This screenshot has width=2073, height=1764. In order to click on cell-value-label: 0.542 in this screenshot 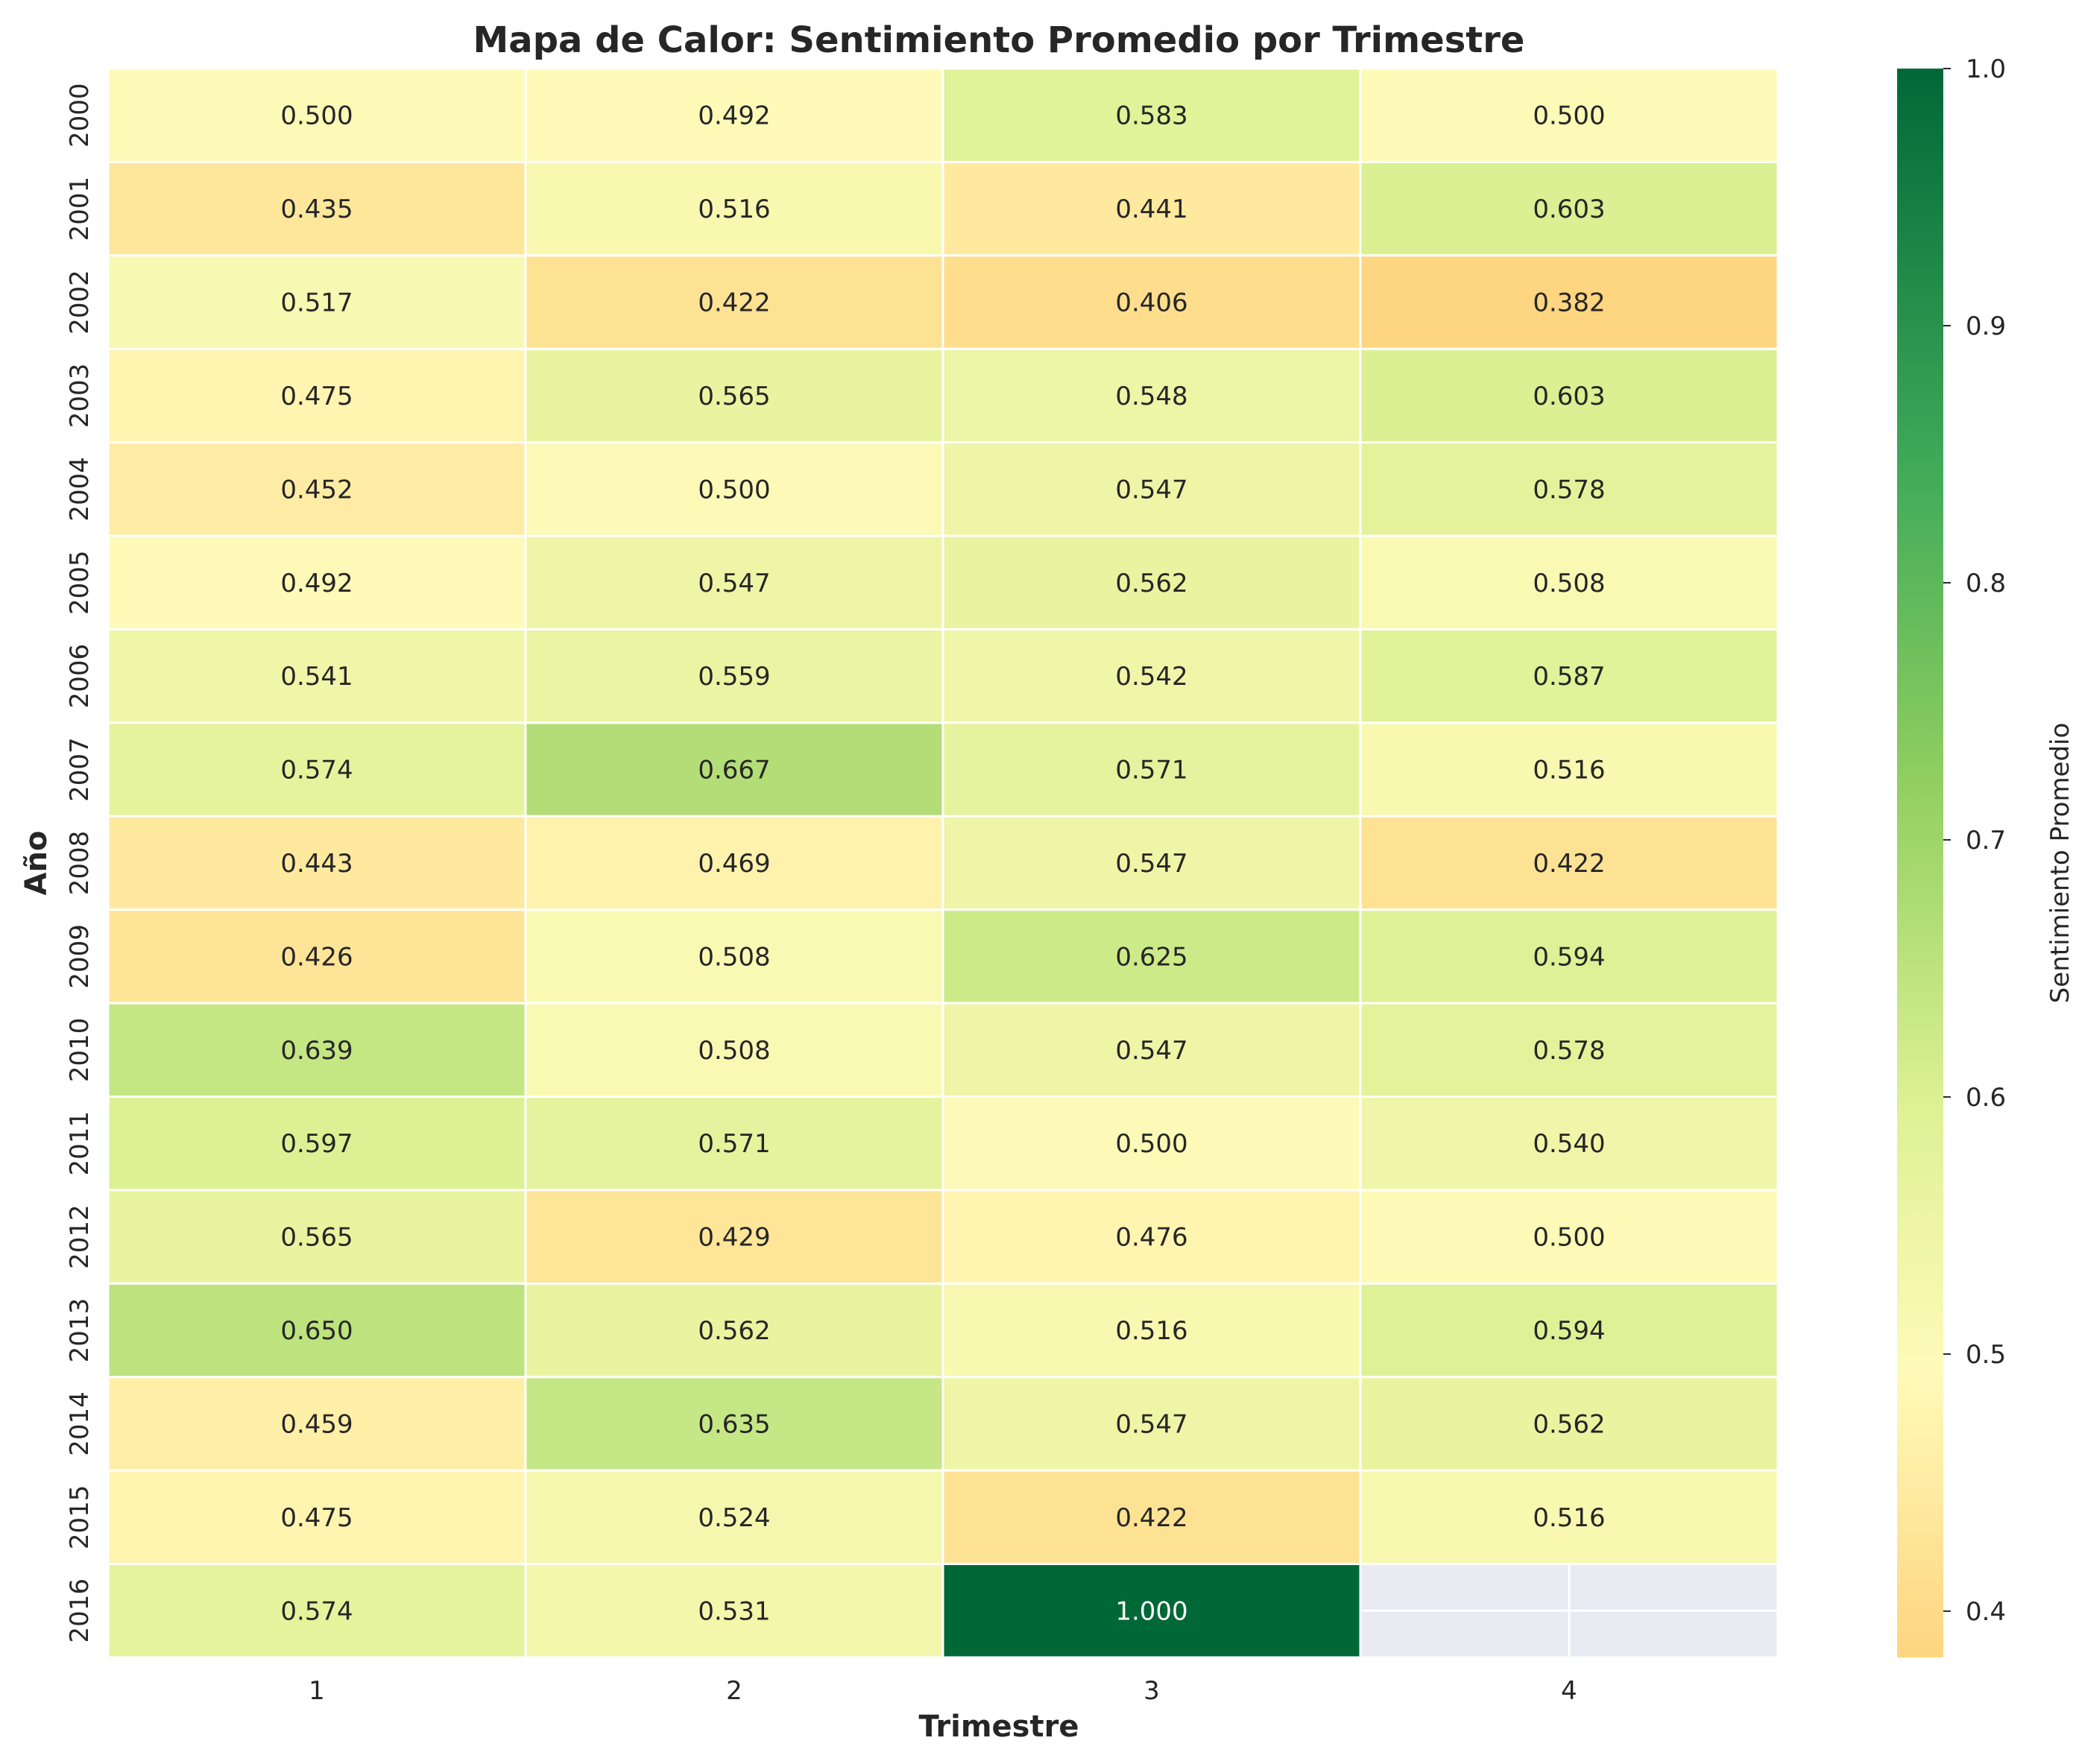, I will do `click(1151, 677)`.